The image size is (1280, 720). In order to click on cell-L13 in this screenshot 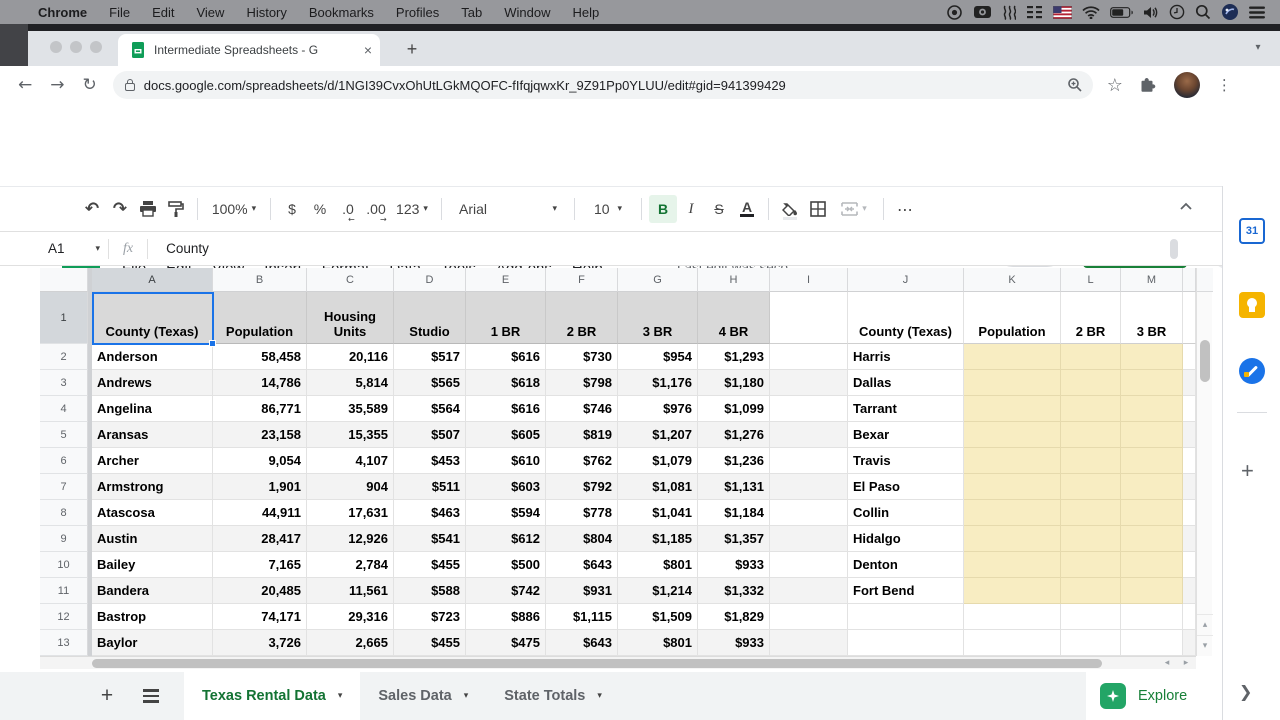, I will do `click(1091, 643)`.